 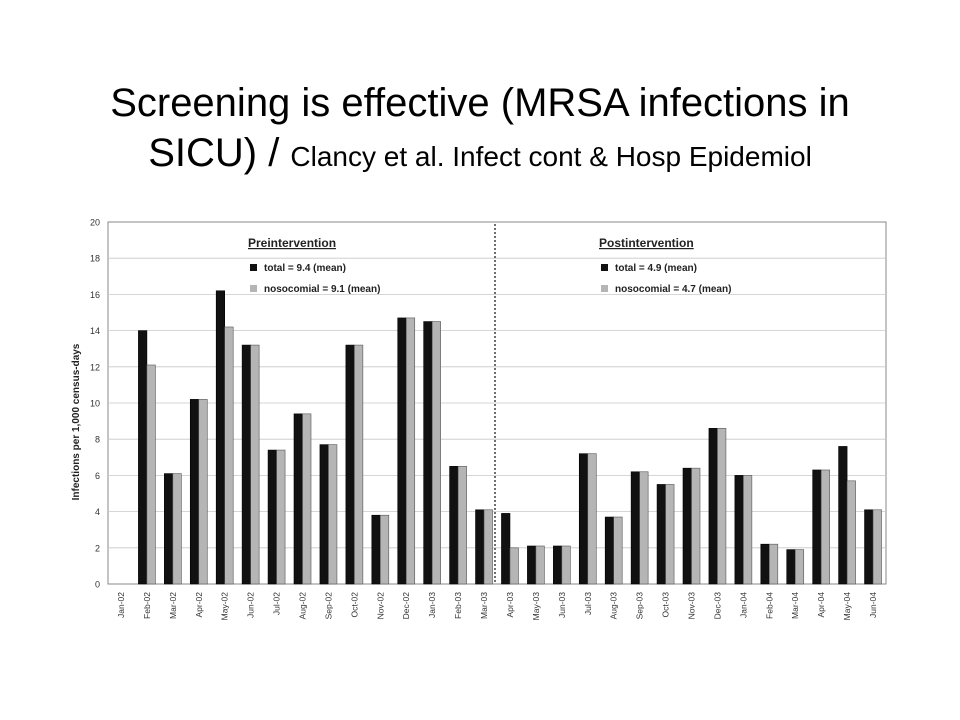 What do you see at coordinates (76, 421) in the screenshot?
I see `y-axis-label: Infections per 1,000 census-days` at bounding box center [76, 421].